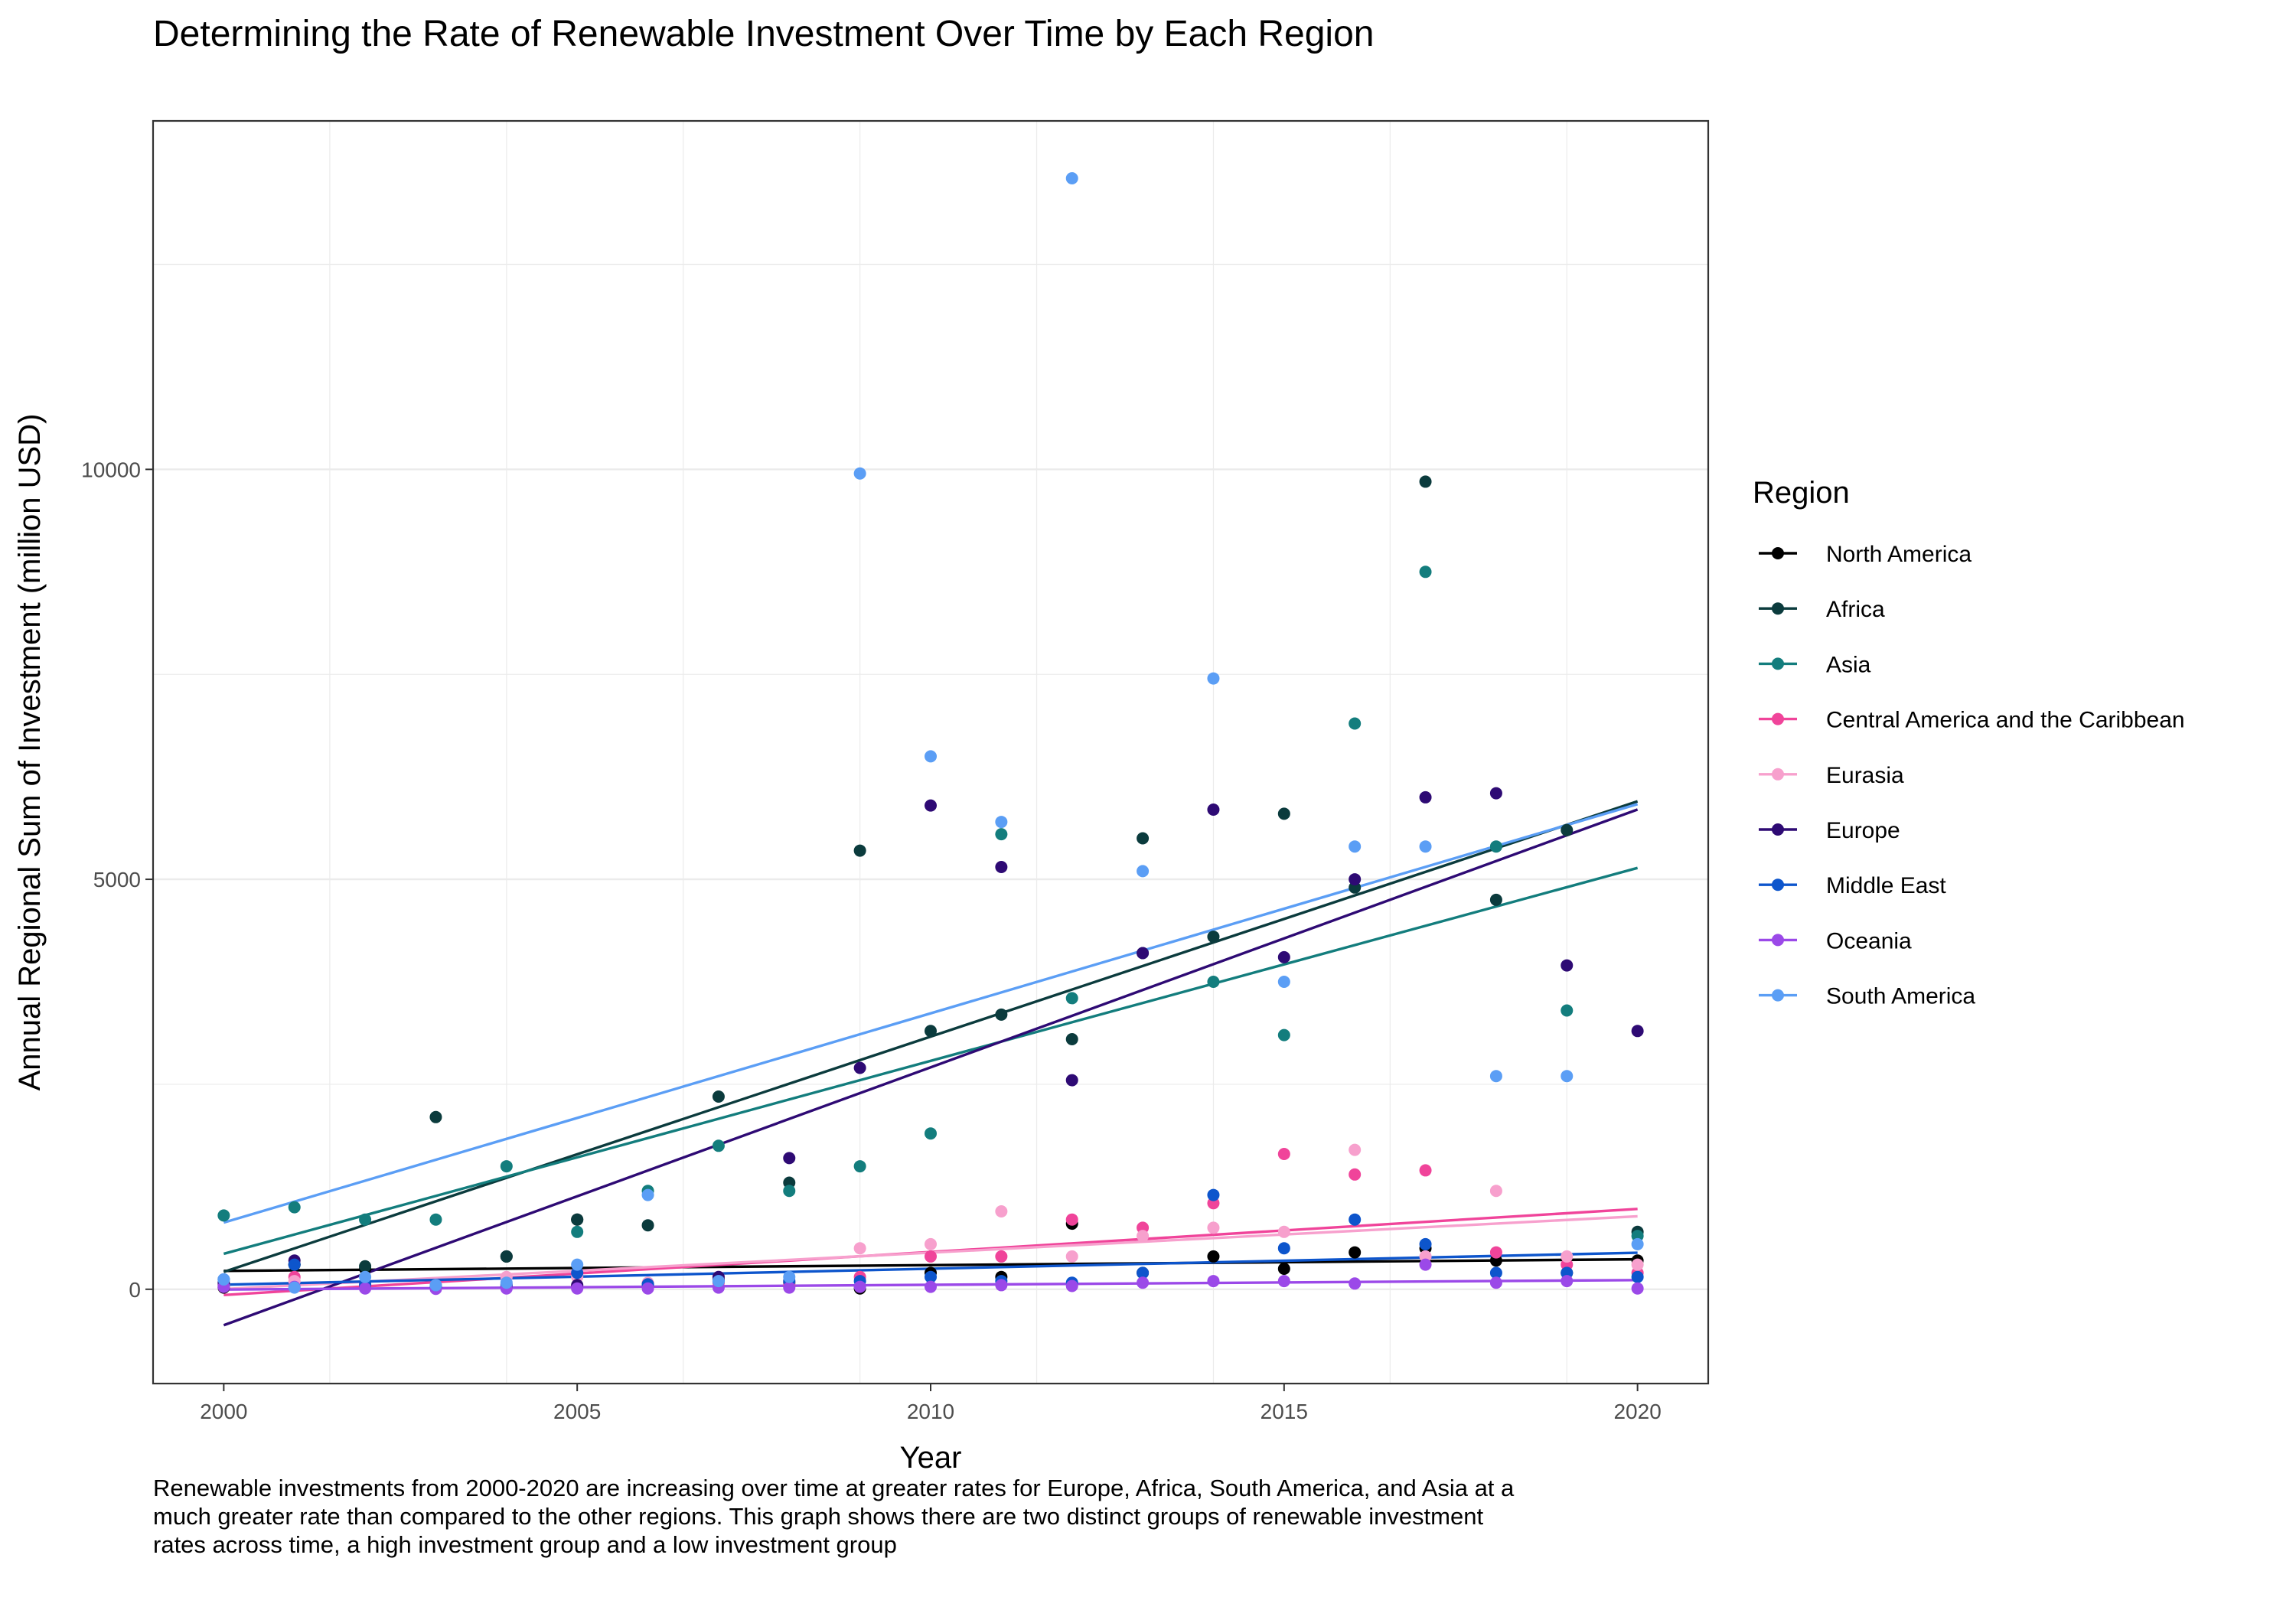 The image size is (2296, 1607). I want to click on x-tick-label: 2005, so click(577, 1411).